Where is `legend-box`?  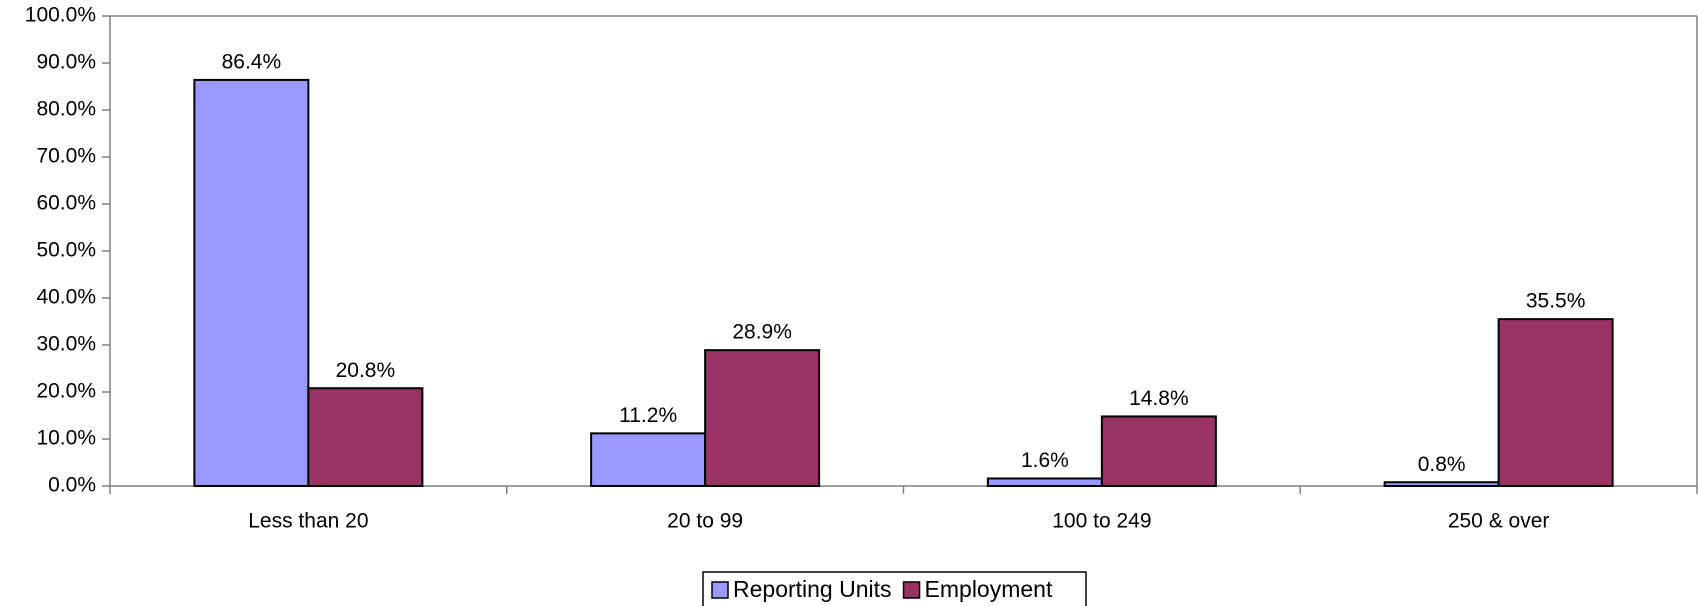
legend-box is located at coordinates (894, 588).